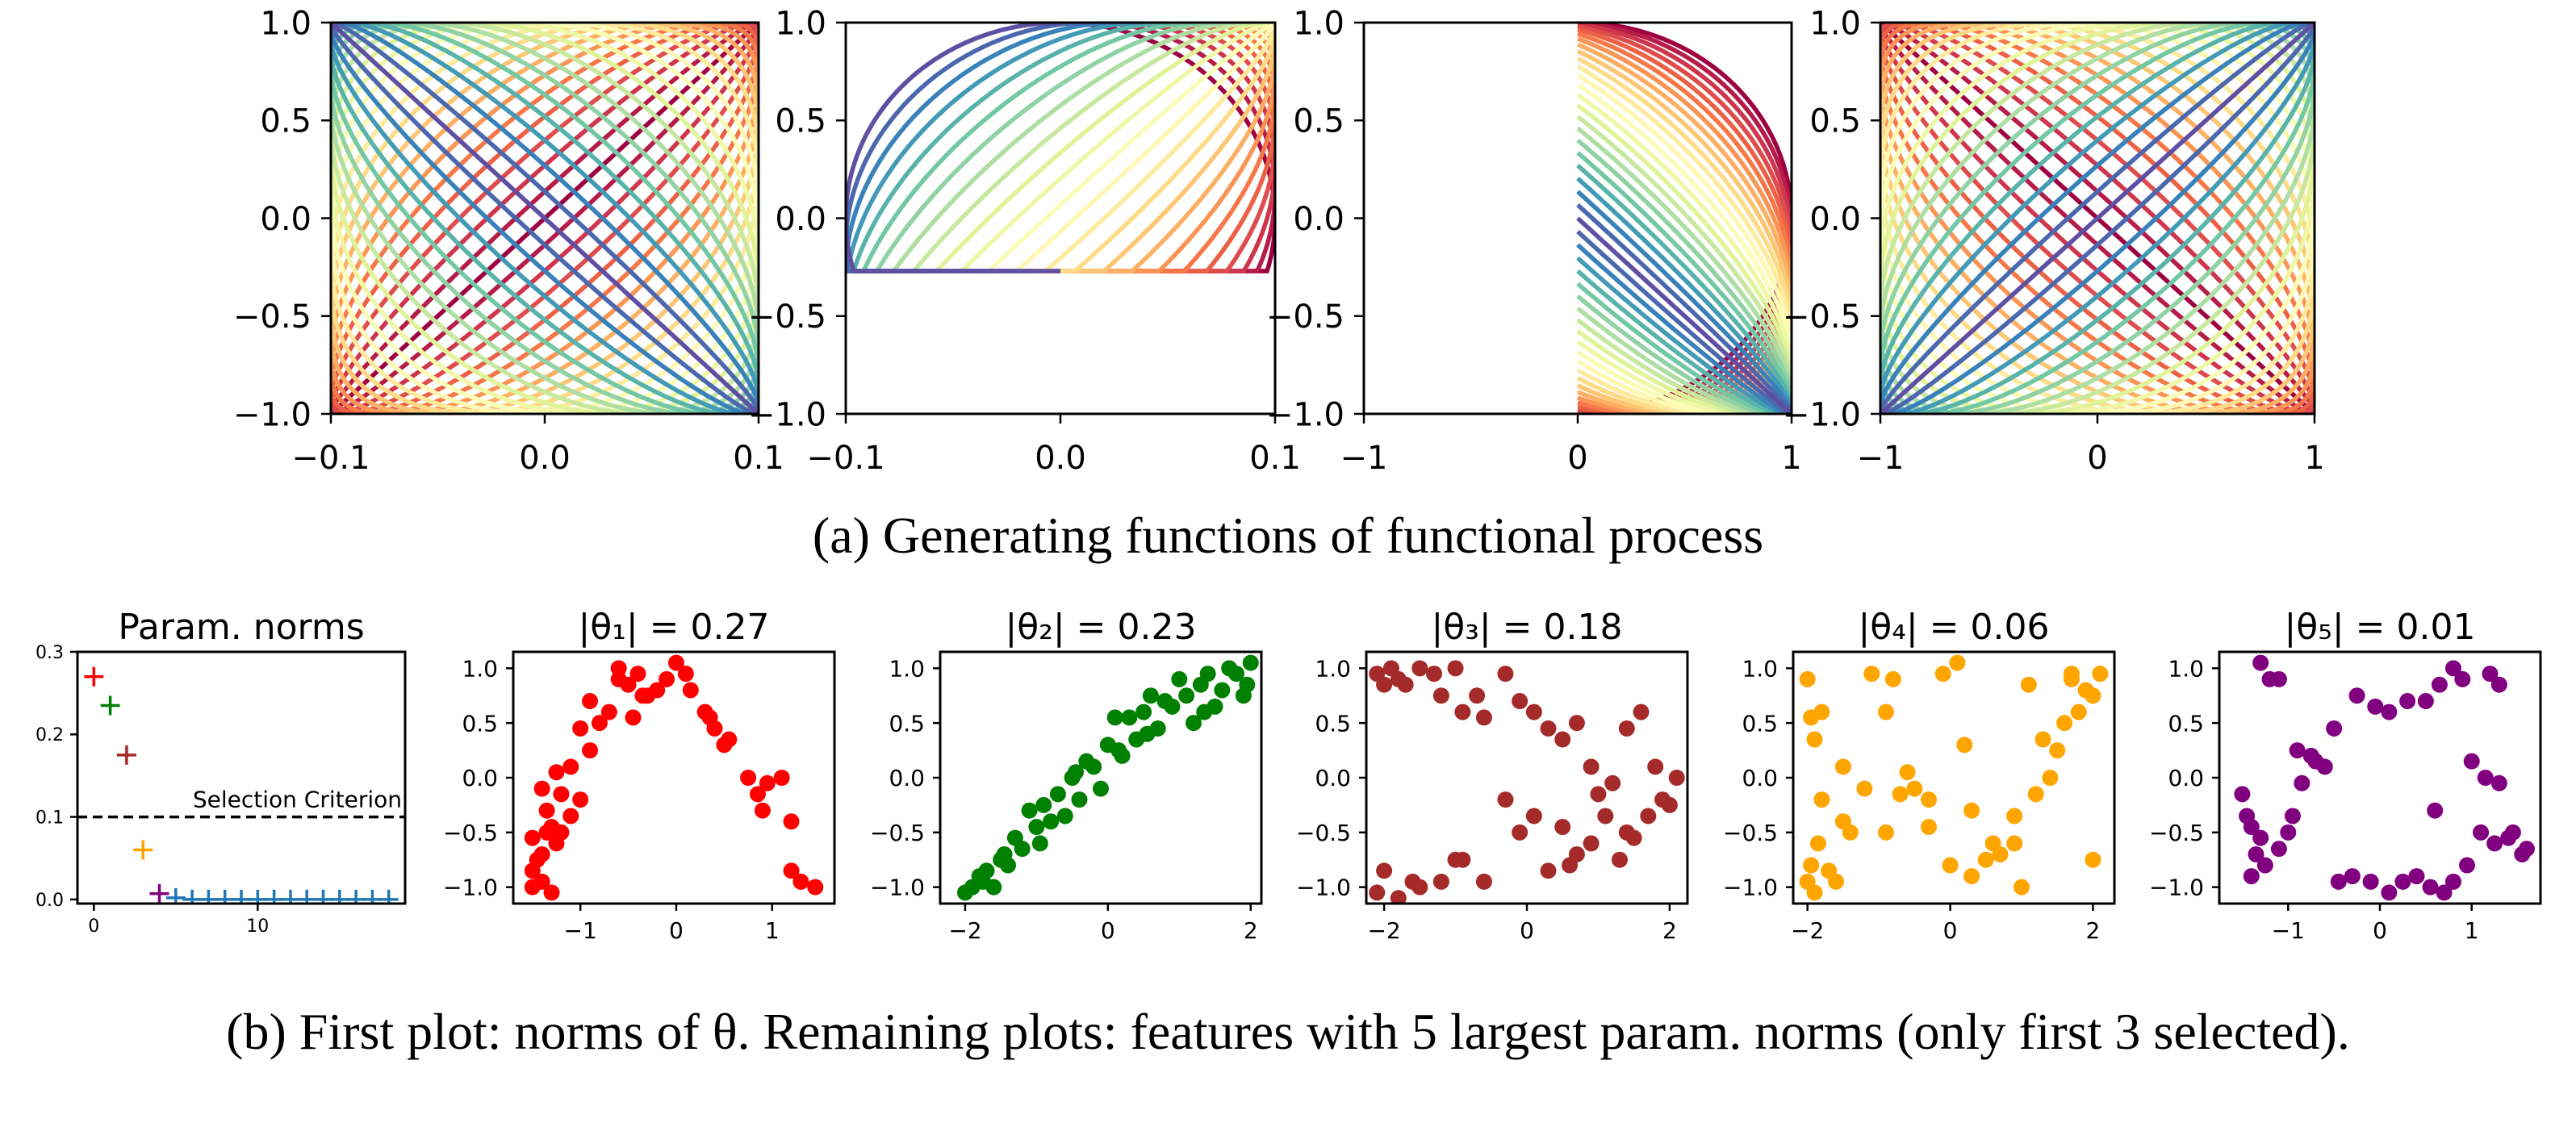 The image size is (2576, 1123). I want to click on x-tick-label: 10, so click(257, 926).